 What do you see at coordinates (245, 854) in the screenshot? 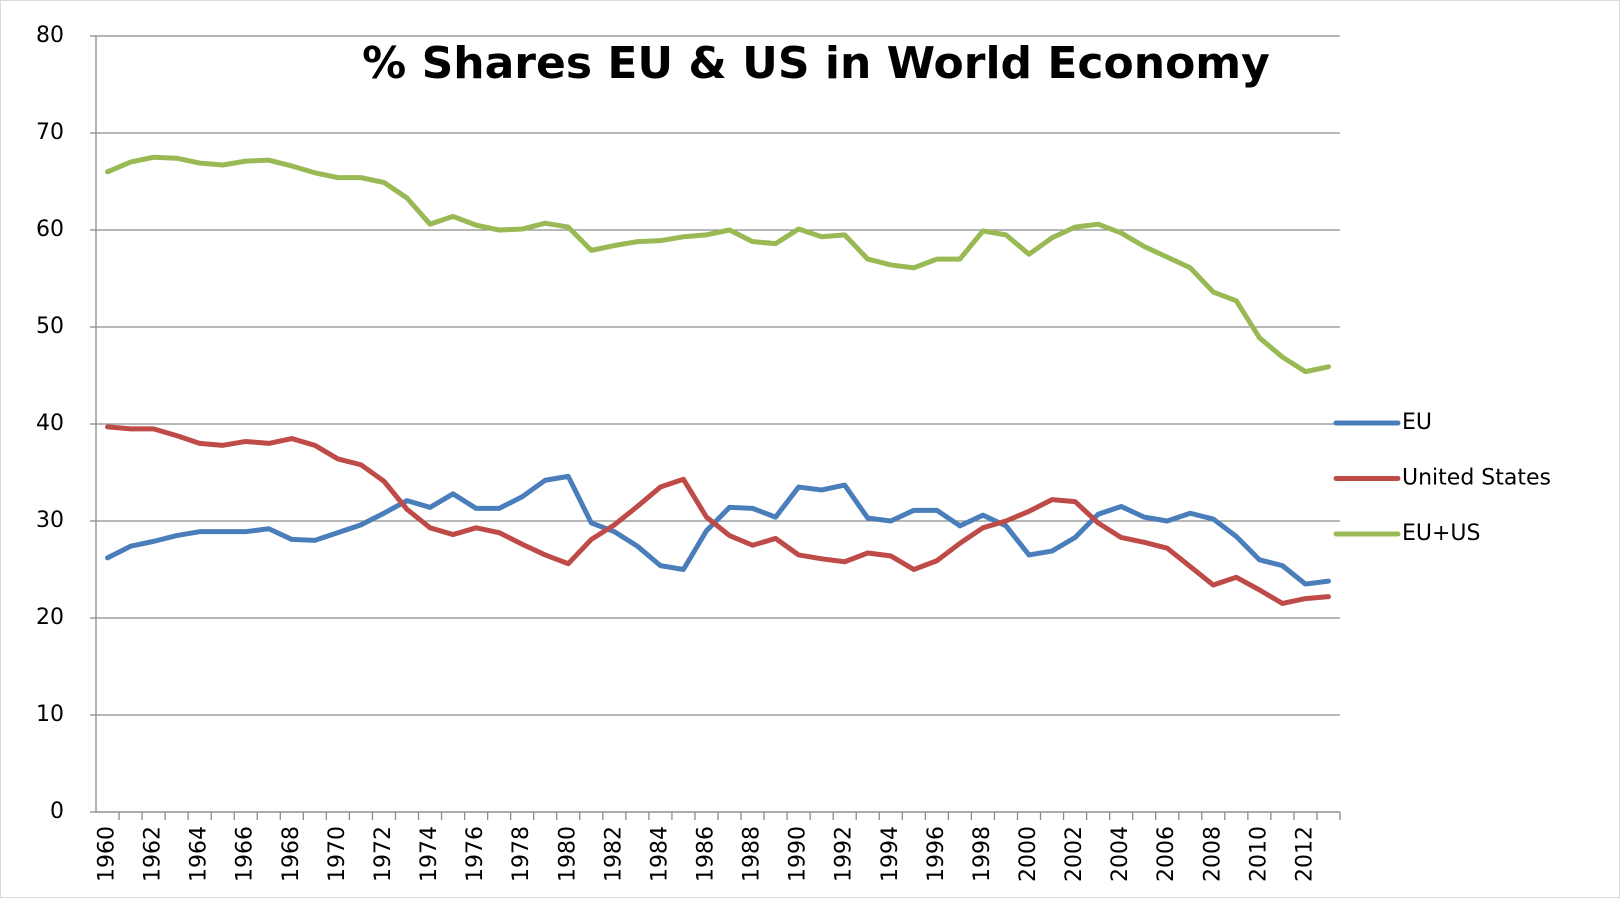
I see `x-tick-label: 1966` at bounding box center [245, 854].